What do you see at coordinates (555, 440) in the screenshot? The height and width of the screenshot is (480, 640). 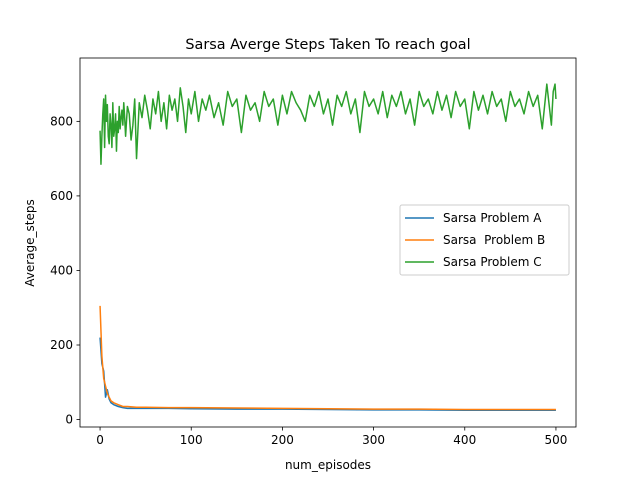 I see `x-tick-label: 500` at bounding box center [555, 440].